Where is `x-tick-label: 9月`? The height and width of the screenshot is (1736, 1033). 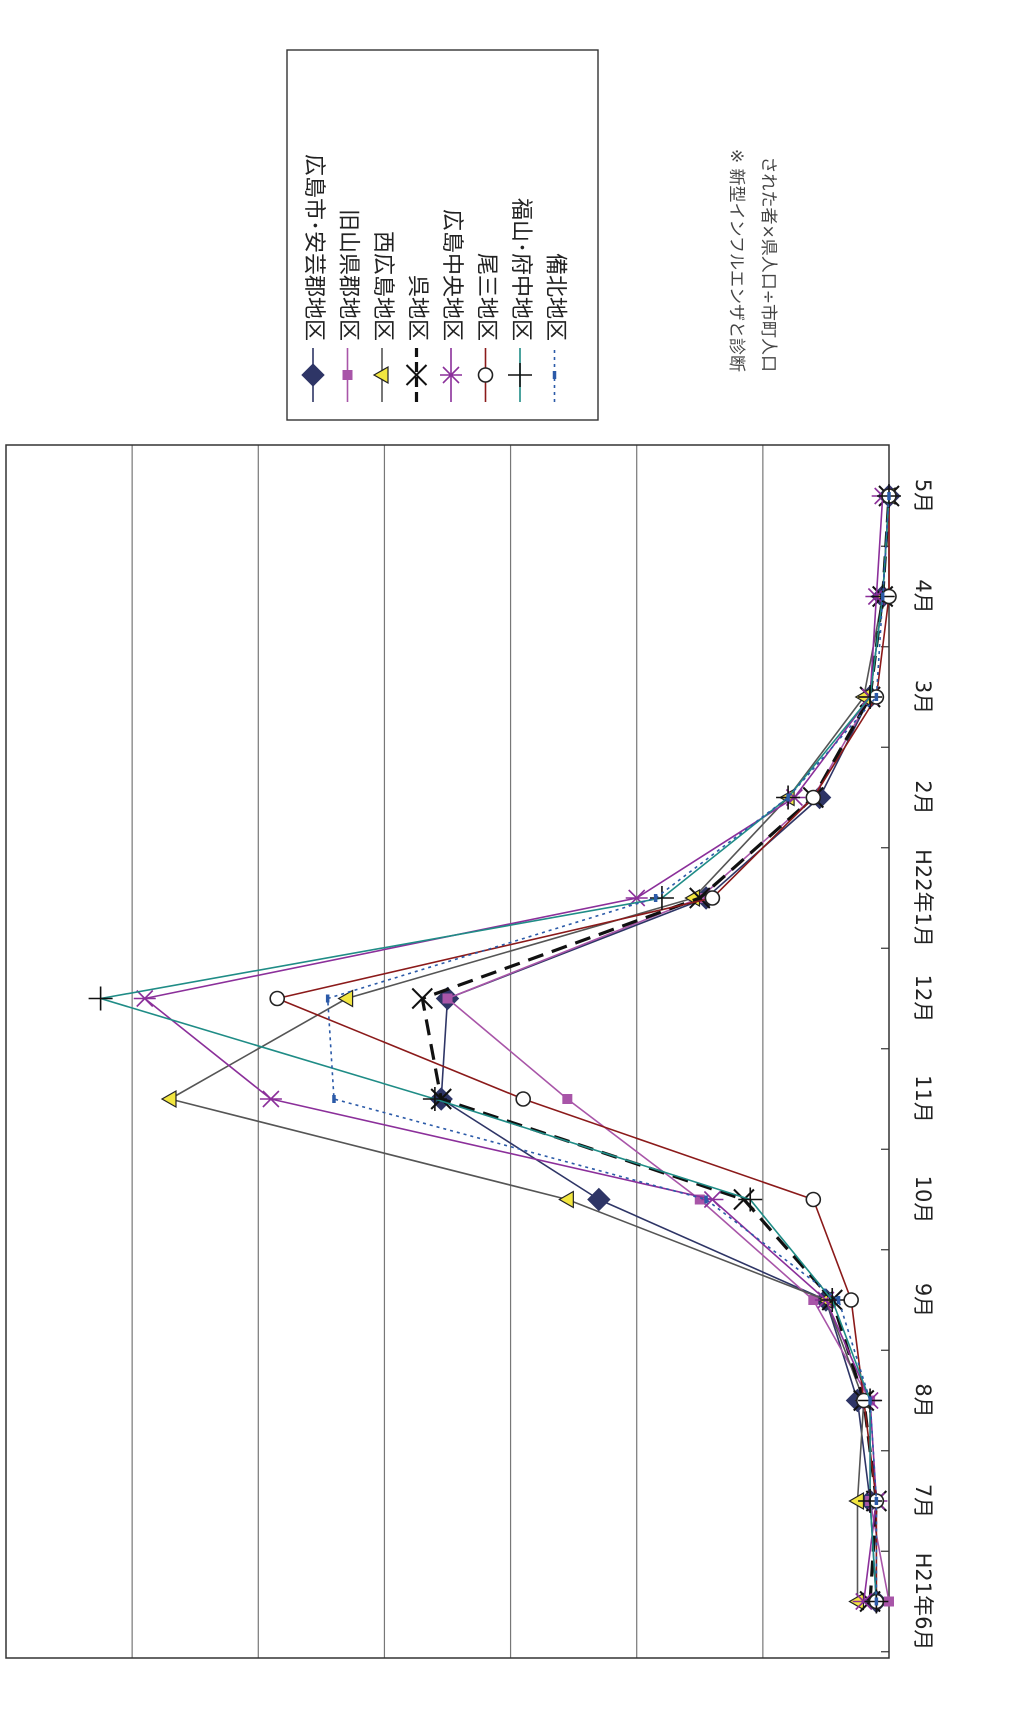 x-tick-label: 9月 is located at coordinates (923, 1300).